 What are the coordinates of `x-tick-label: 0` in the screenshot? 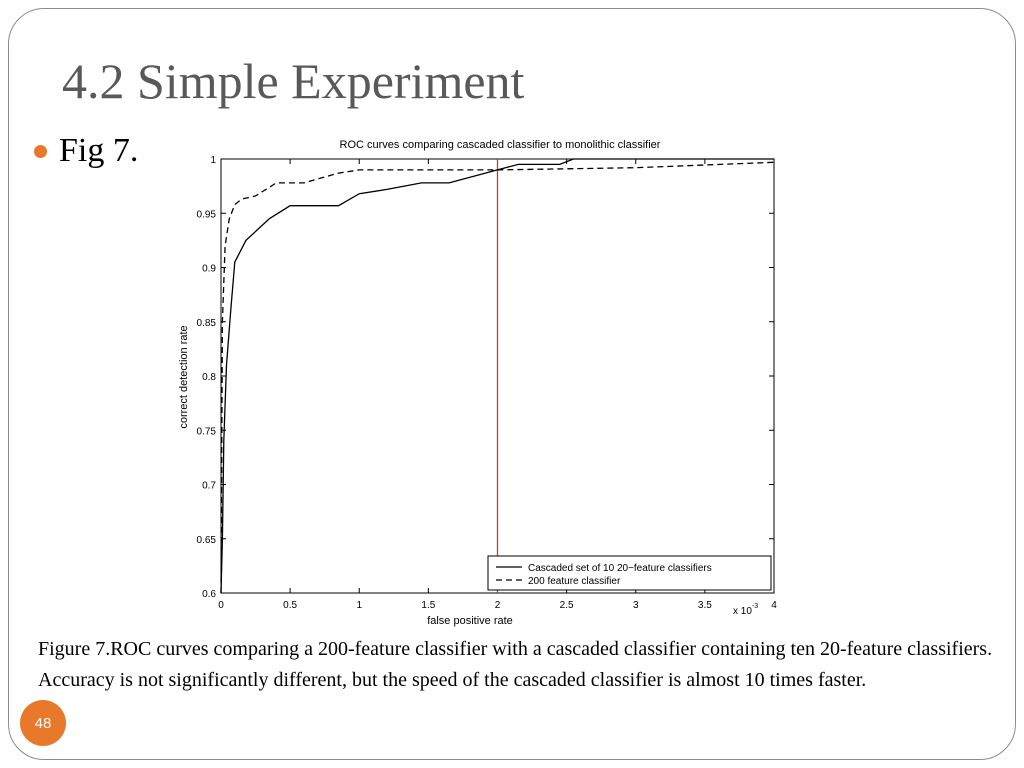 It's located at (221, 605).